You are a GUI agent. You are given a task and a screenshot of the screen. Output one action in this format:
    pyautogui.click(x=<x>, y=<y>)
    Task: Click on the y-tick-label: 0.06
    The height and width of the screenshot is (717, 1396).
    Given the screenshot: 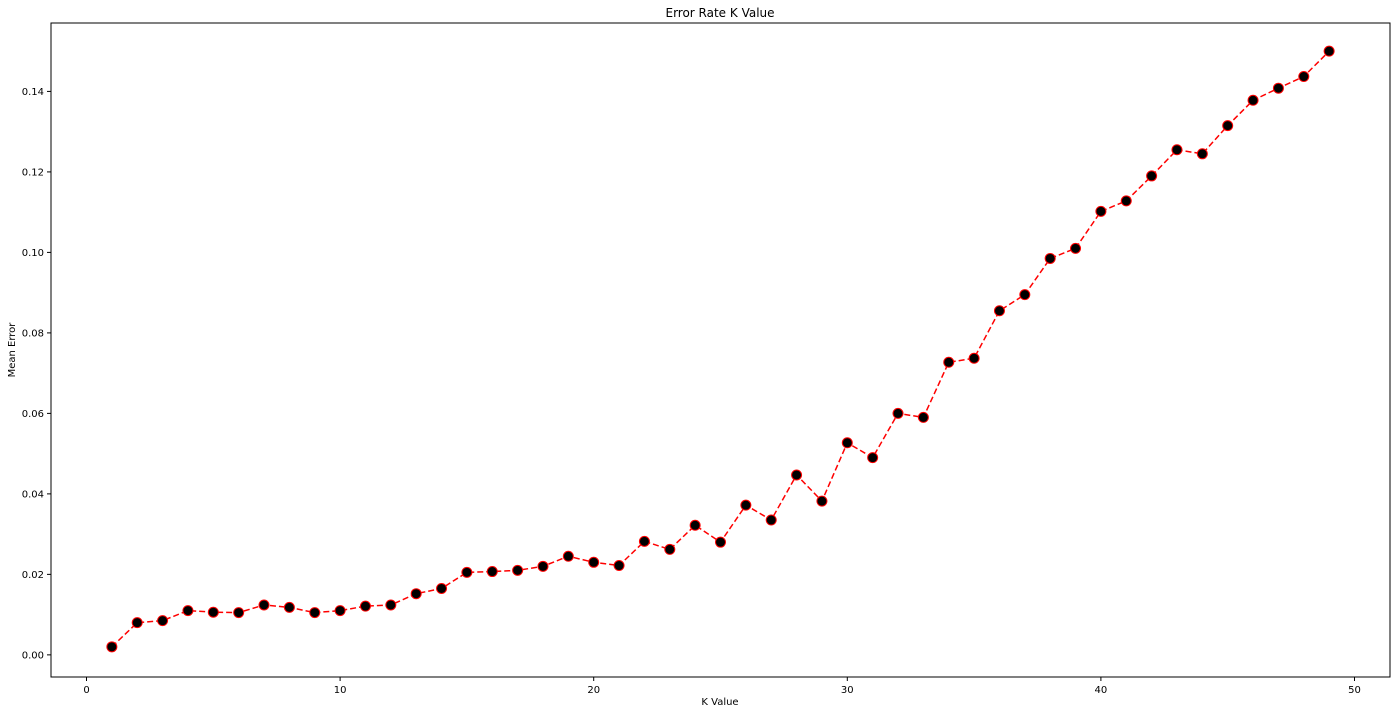 What is the action you would take?
    pyautogui.click(x=33, y=414)
    